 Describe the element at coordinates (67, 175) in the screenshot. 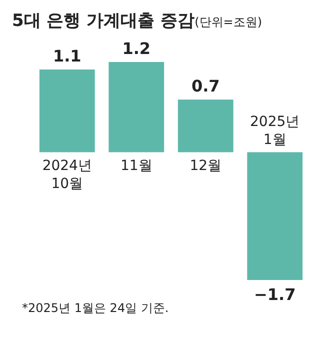

I see `x-tick-label: 2024년 10월` at that location.